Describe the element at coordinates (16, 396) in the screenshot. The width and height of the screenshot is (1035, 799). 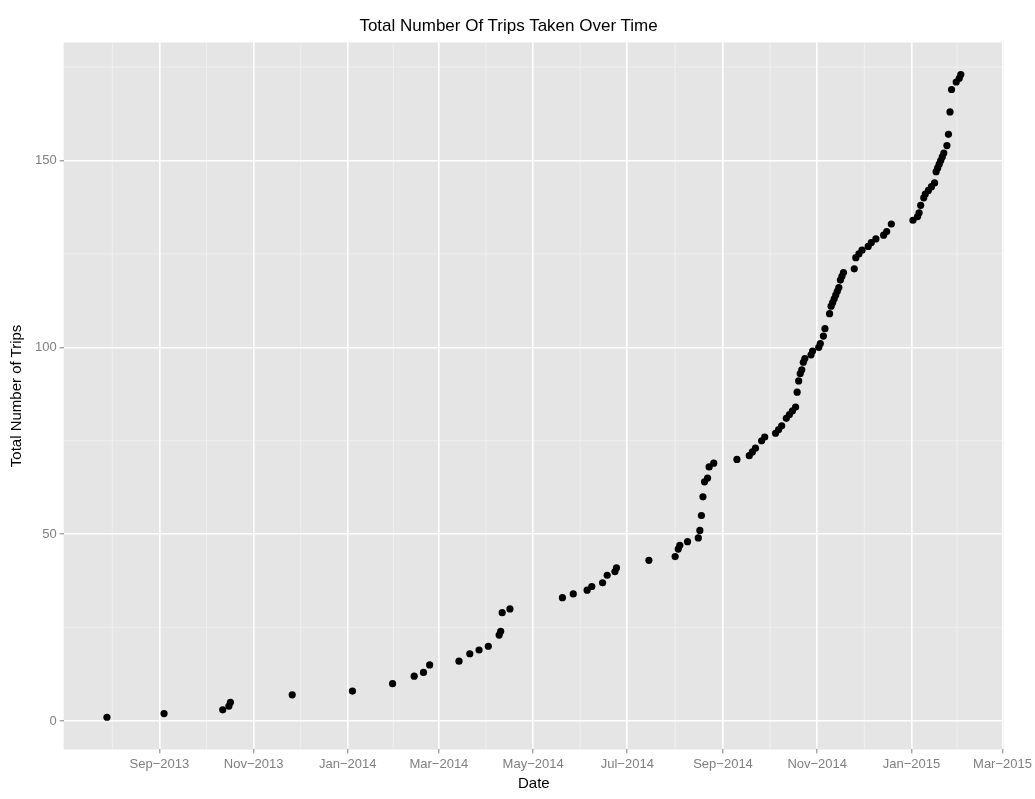
I see `y-axis-title: Total Number of Trips` at that location.